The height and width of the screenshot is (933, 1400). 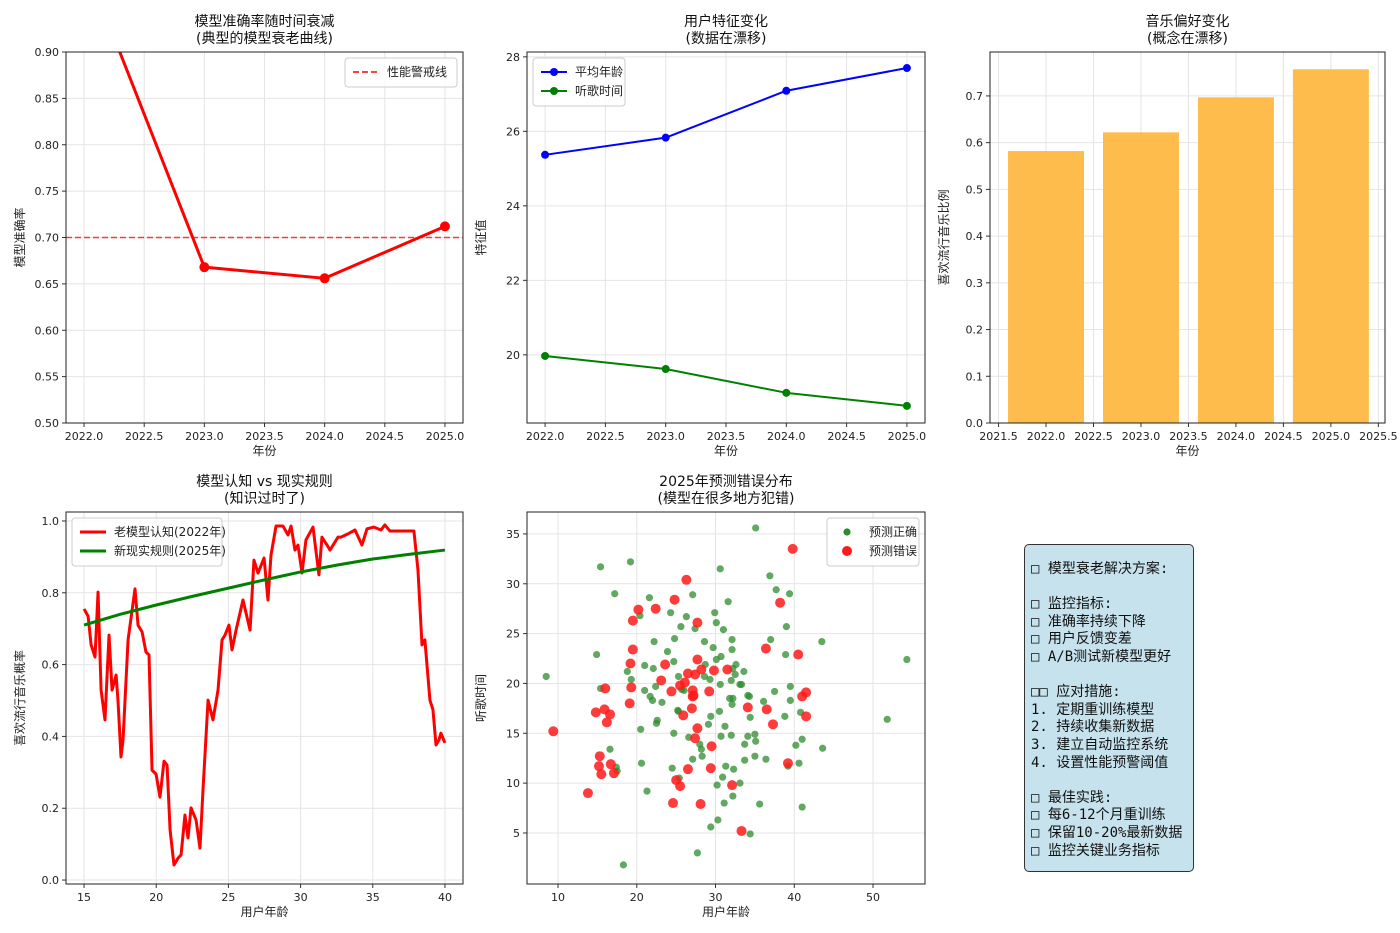 What do you see at coordinates (726, 30) in the screenshot?
I see `chart-title: 用户特征变化(数据在漂移)` at bounding box center [726, 30].